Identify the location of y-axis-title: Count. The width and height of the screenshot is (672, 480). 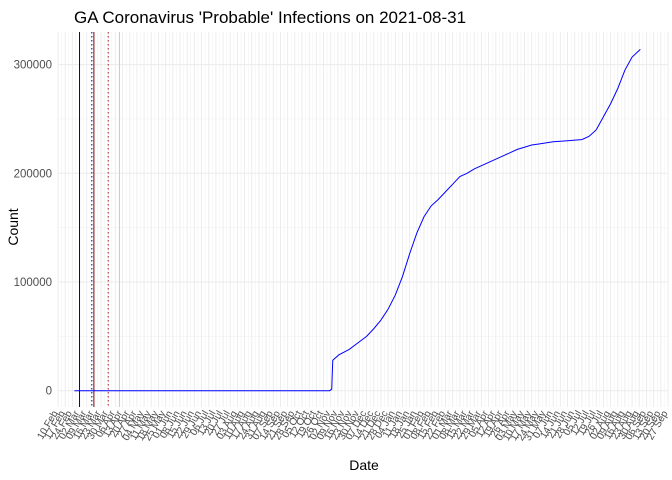
(13, 226).